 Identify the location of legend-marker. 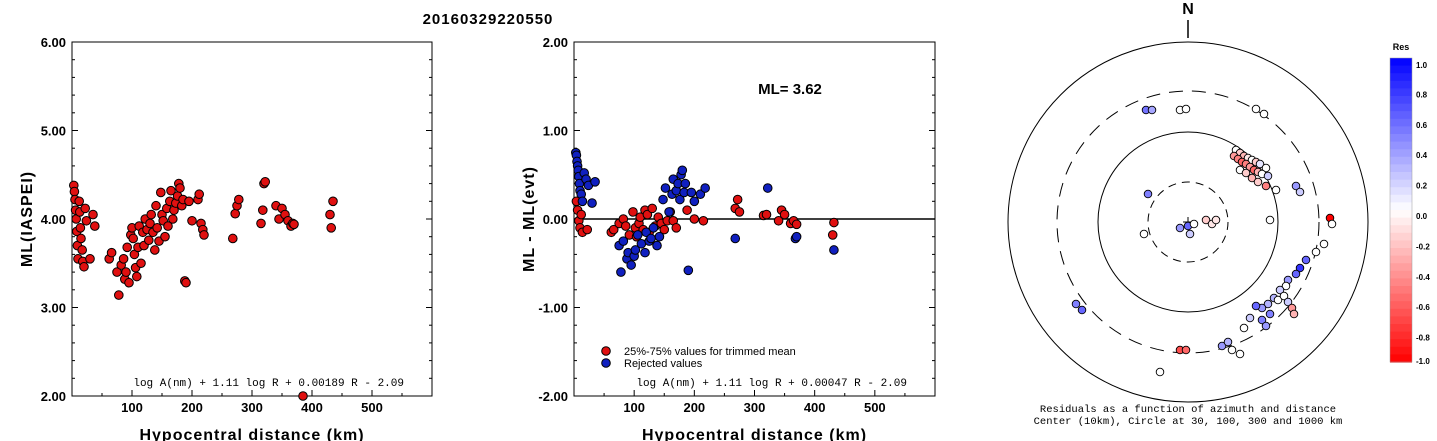
(606, 351).